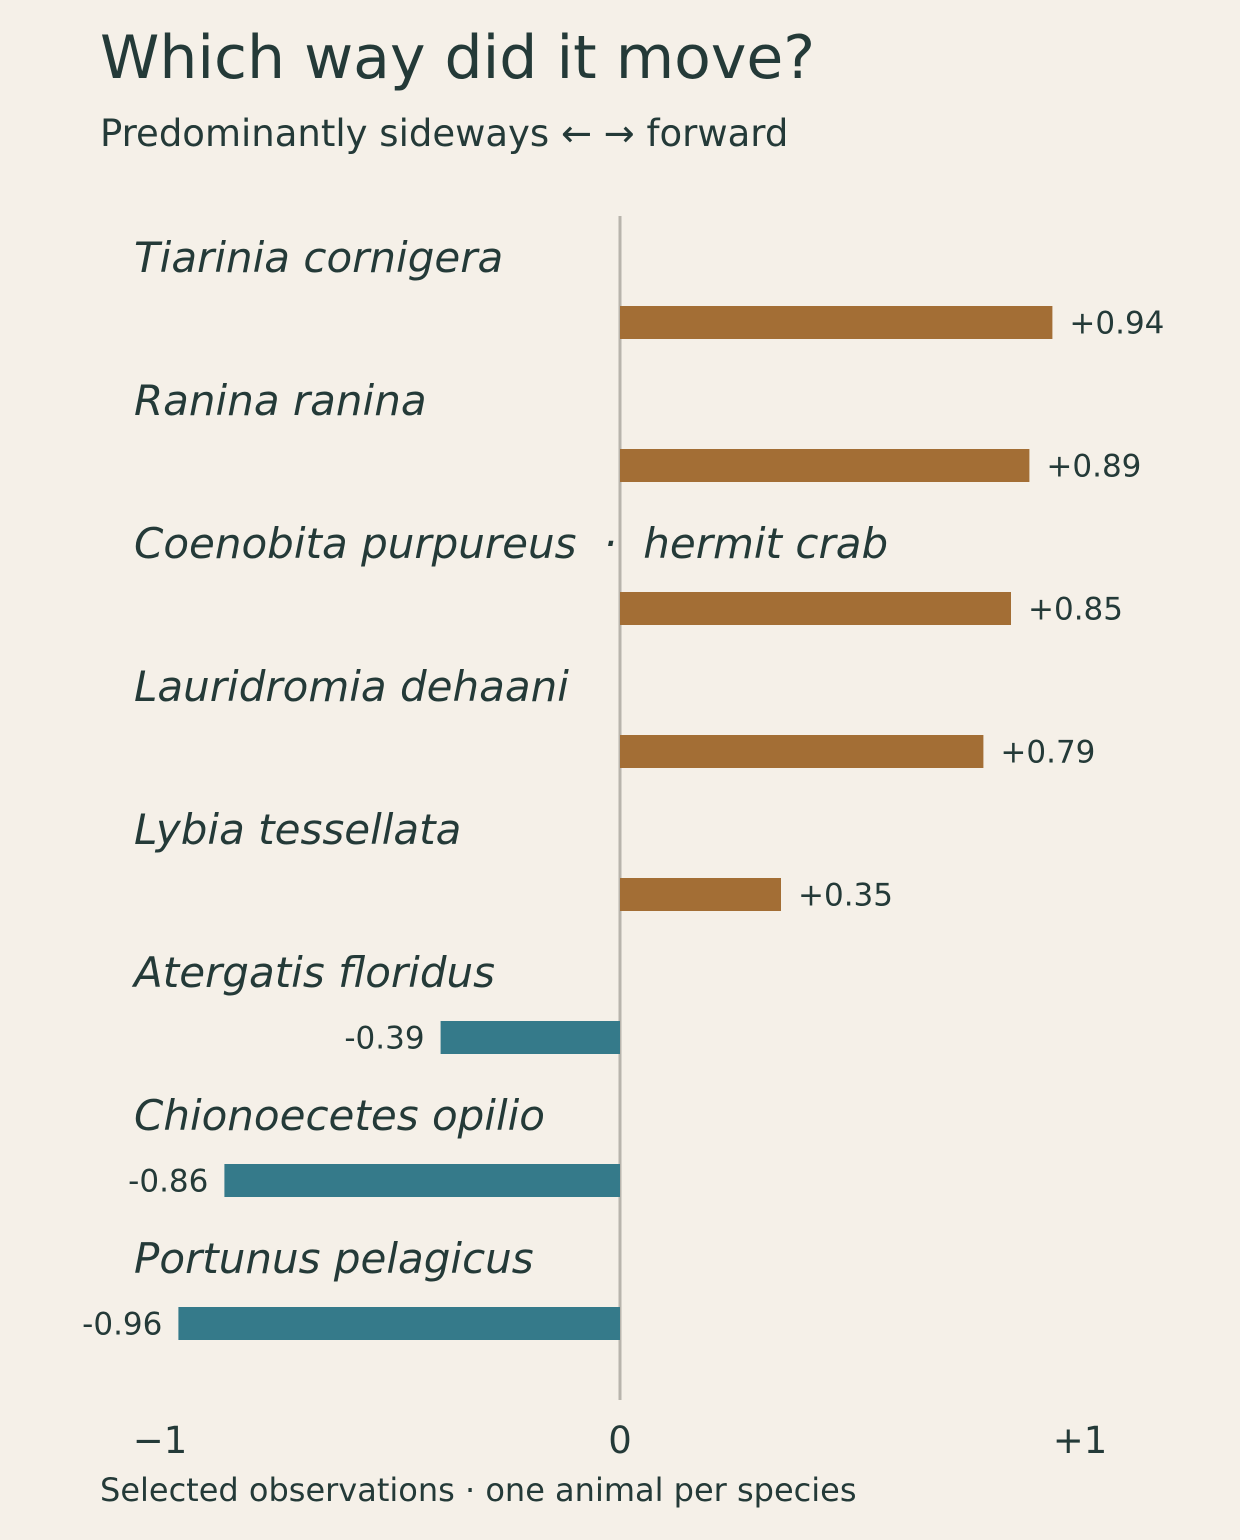 The image size is (1240, 1540). Describe the element at coordinates (444, 133) in the screenshot. I see `chart-subtitle: Predominantly sideways ← → forward` at that location.